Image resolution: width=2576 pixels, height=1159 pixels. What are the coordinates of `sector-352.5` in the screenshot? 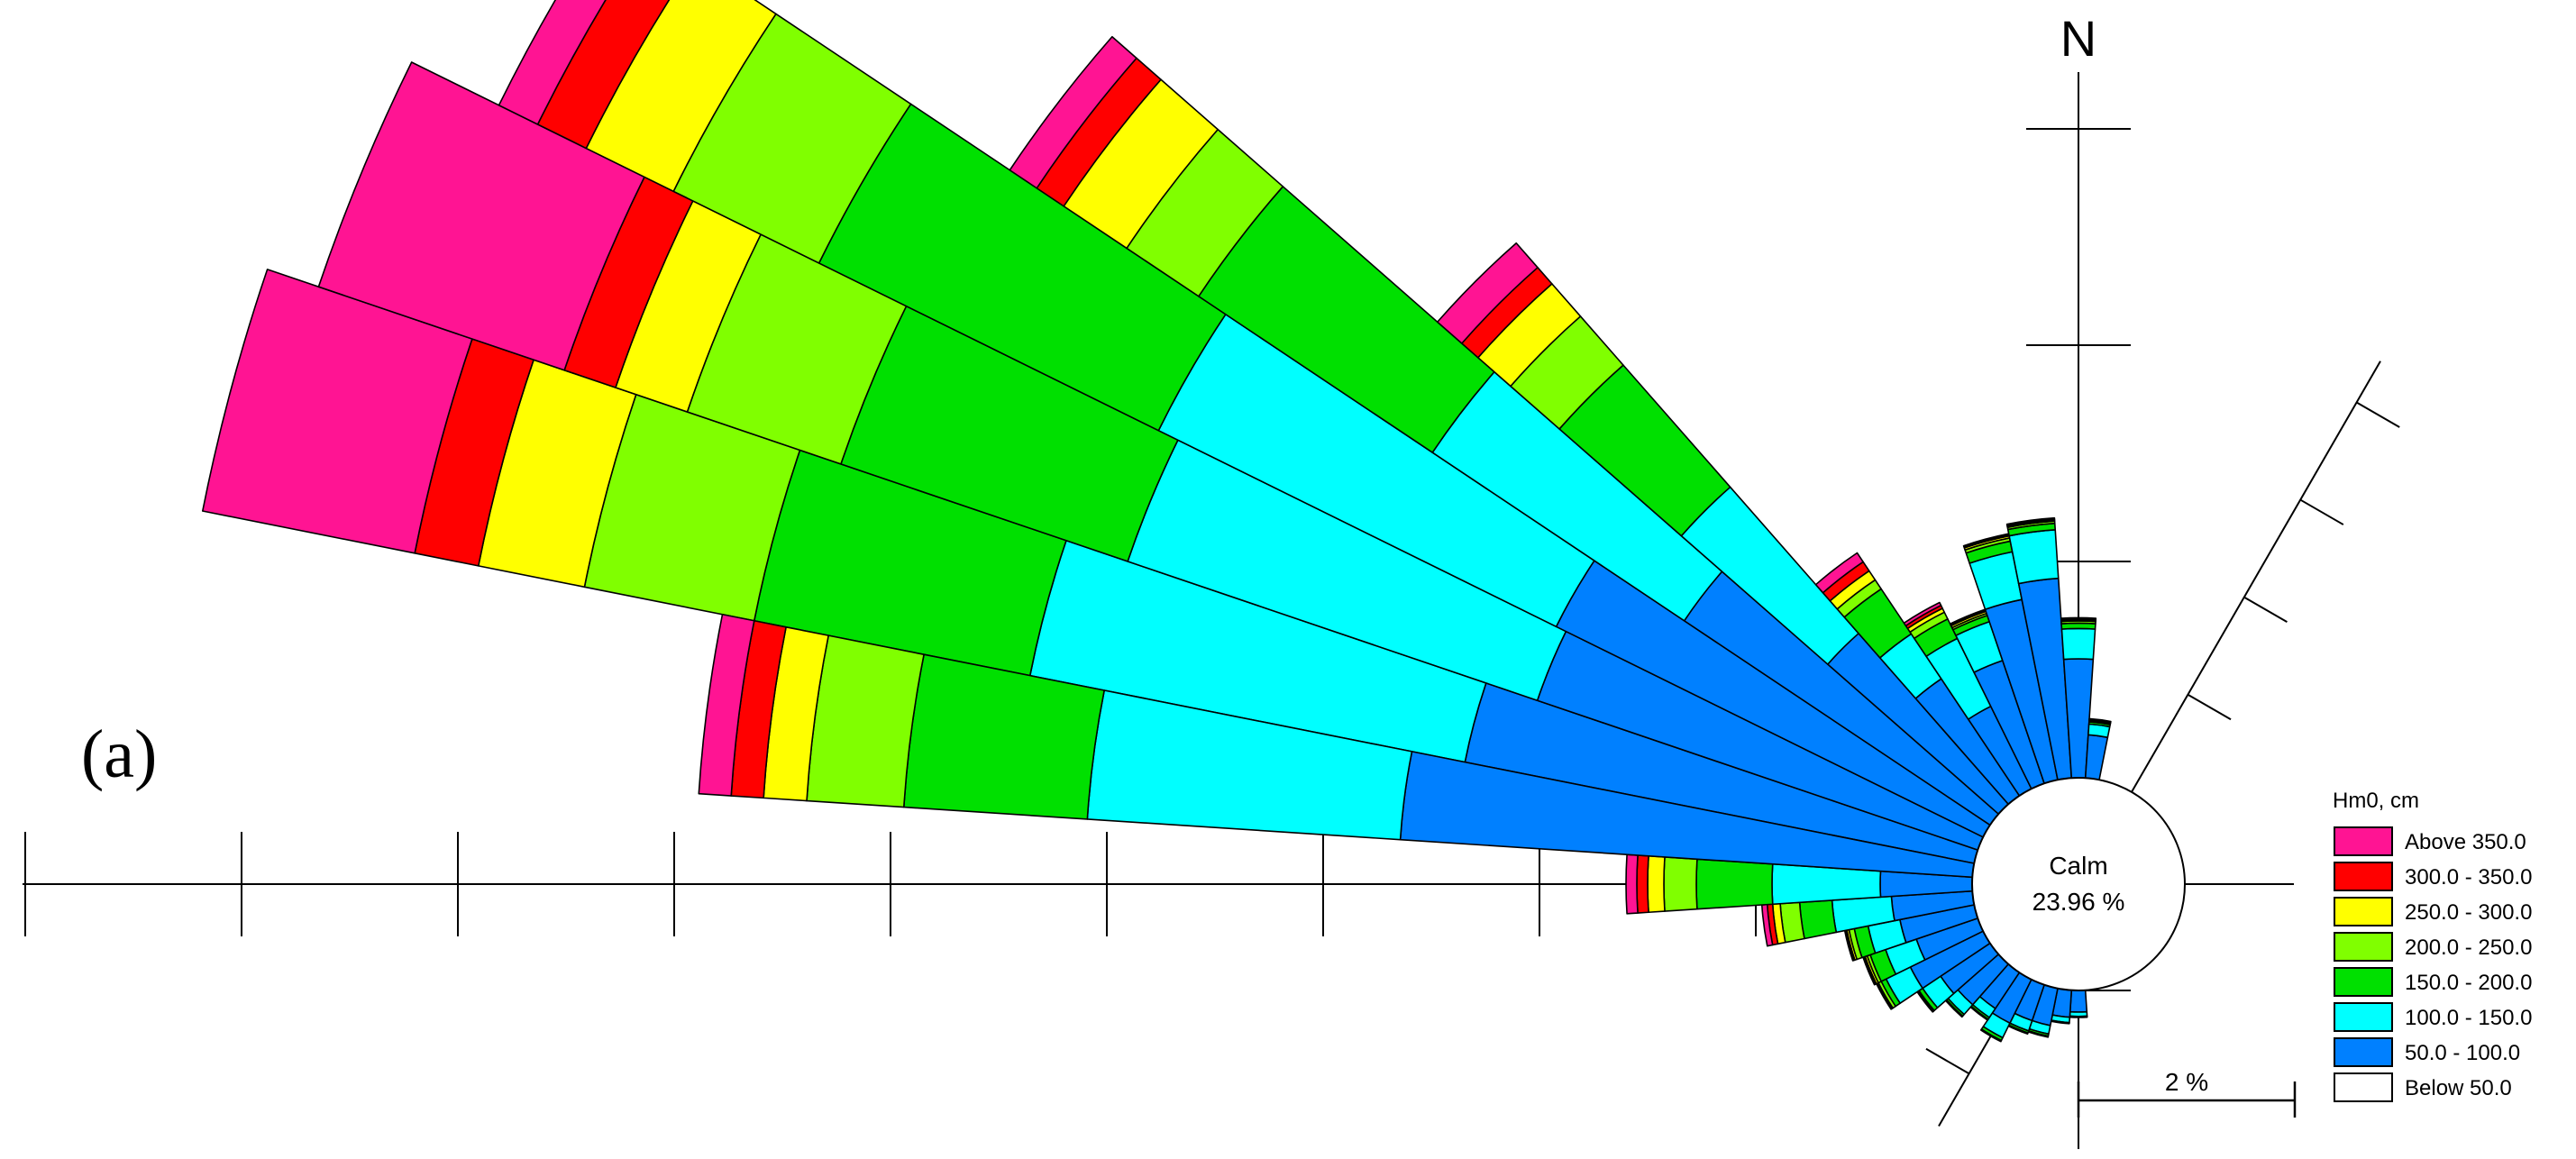 It's located at (2039, 648).